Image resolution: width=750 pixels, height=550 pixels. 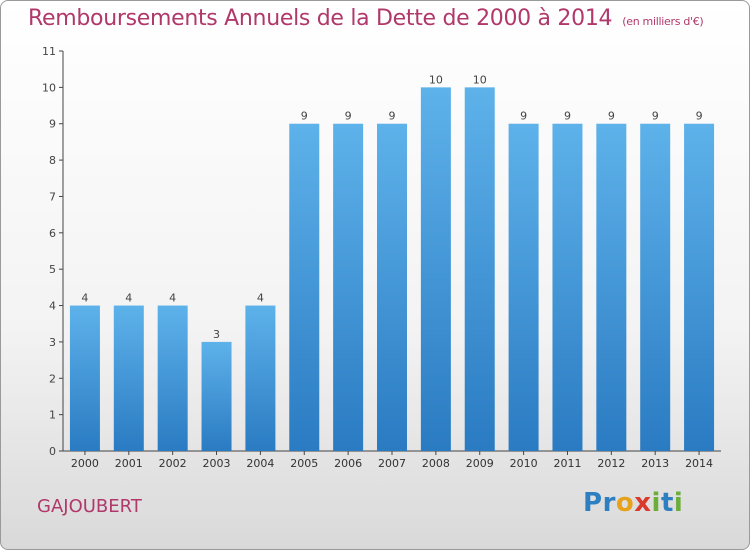 I want to click on x-tick-label: 2007, so click(x=392, y=463).